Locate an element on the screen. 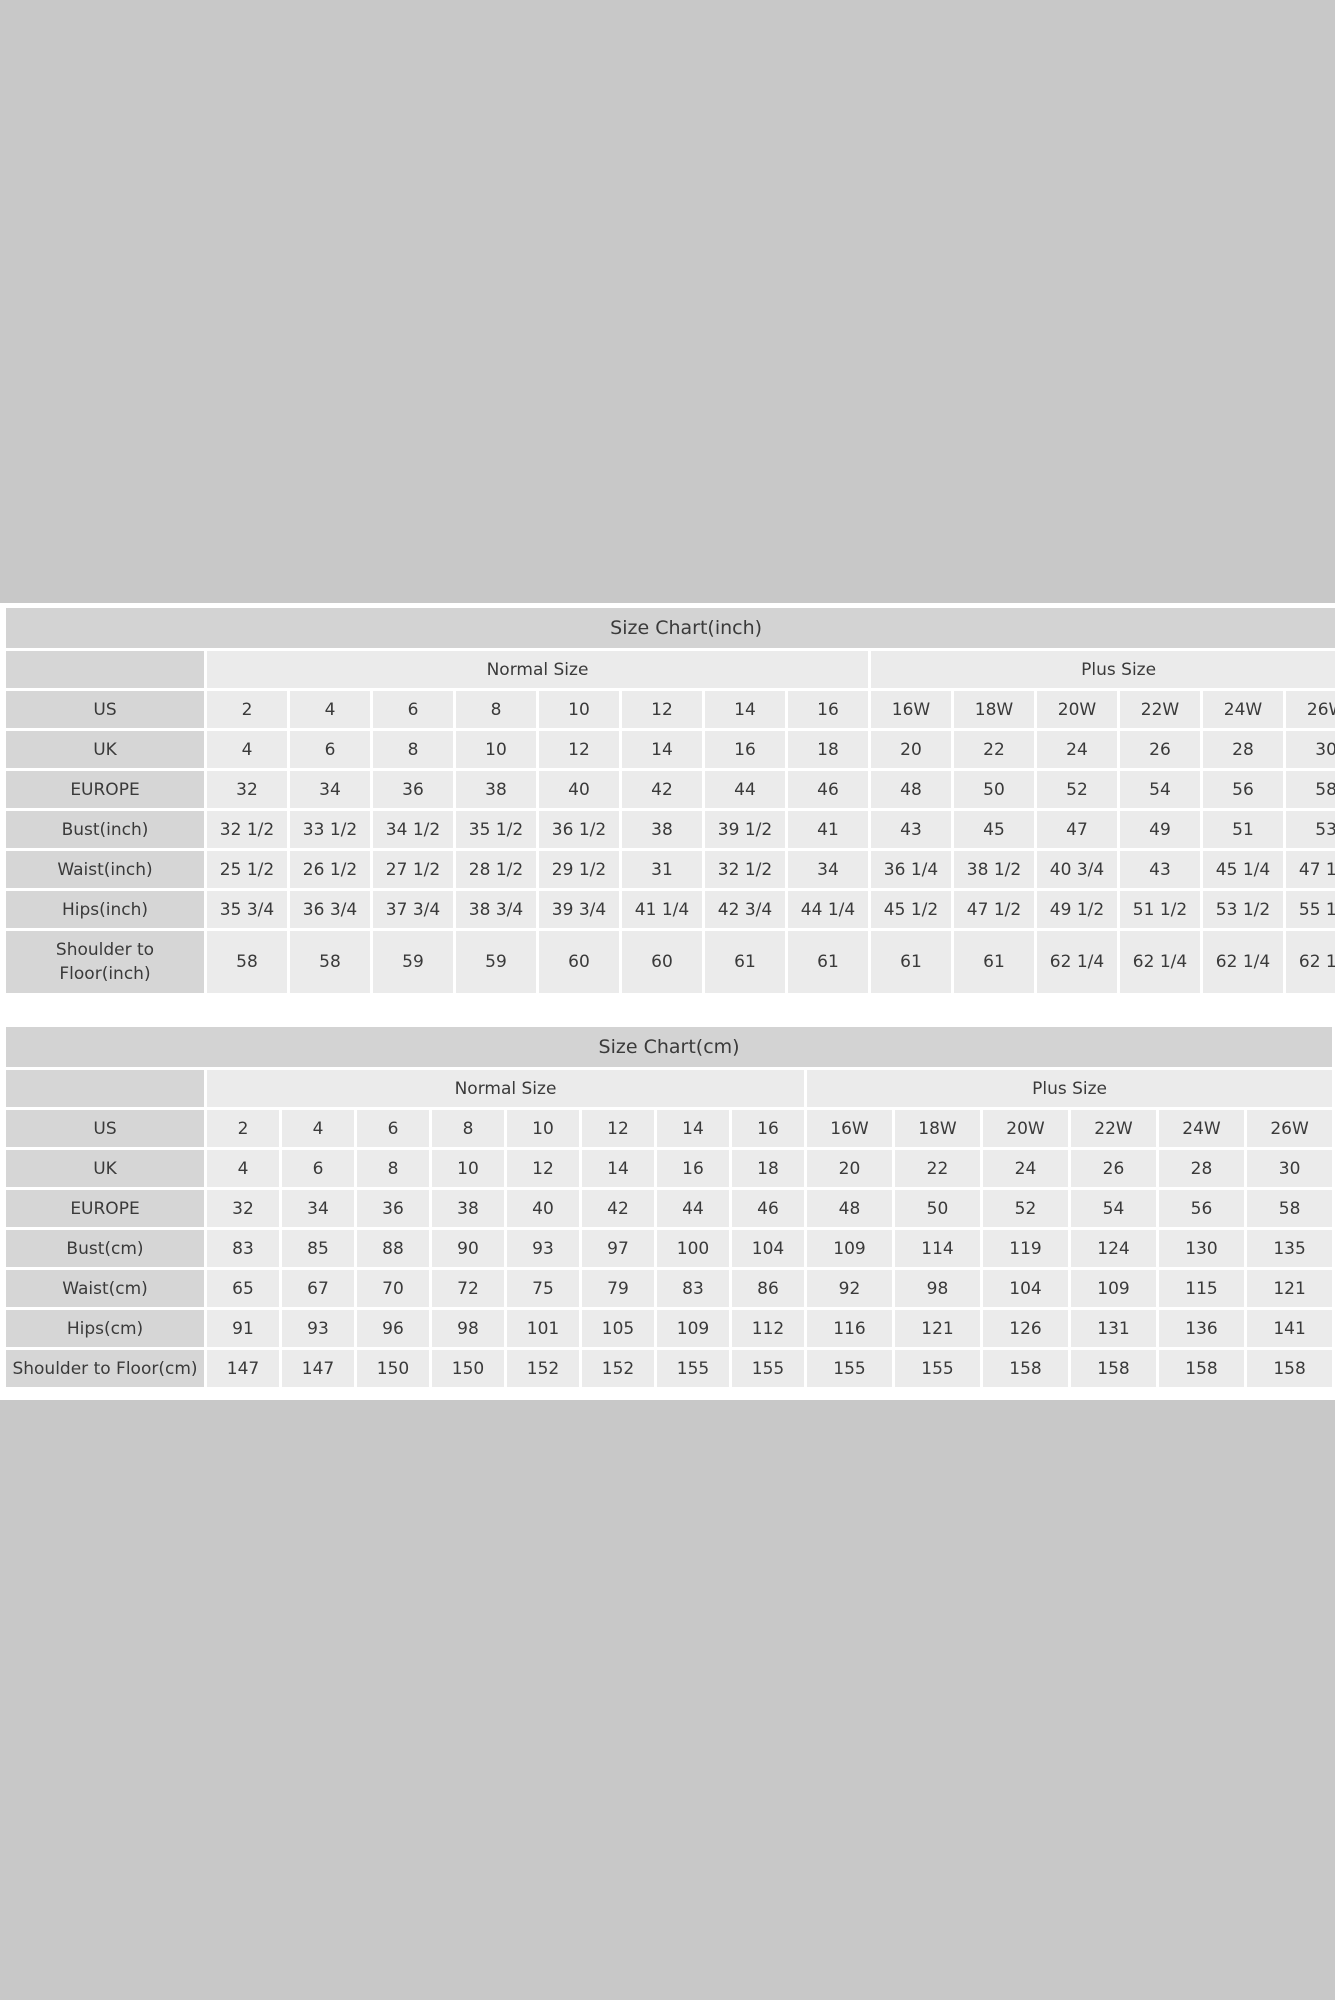 The height and width of the screenshot is (2000, 1335). table-cell: 109 is located at coordinates (1113, 1288).